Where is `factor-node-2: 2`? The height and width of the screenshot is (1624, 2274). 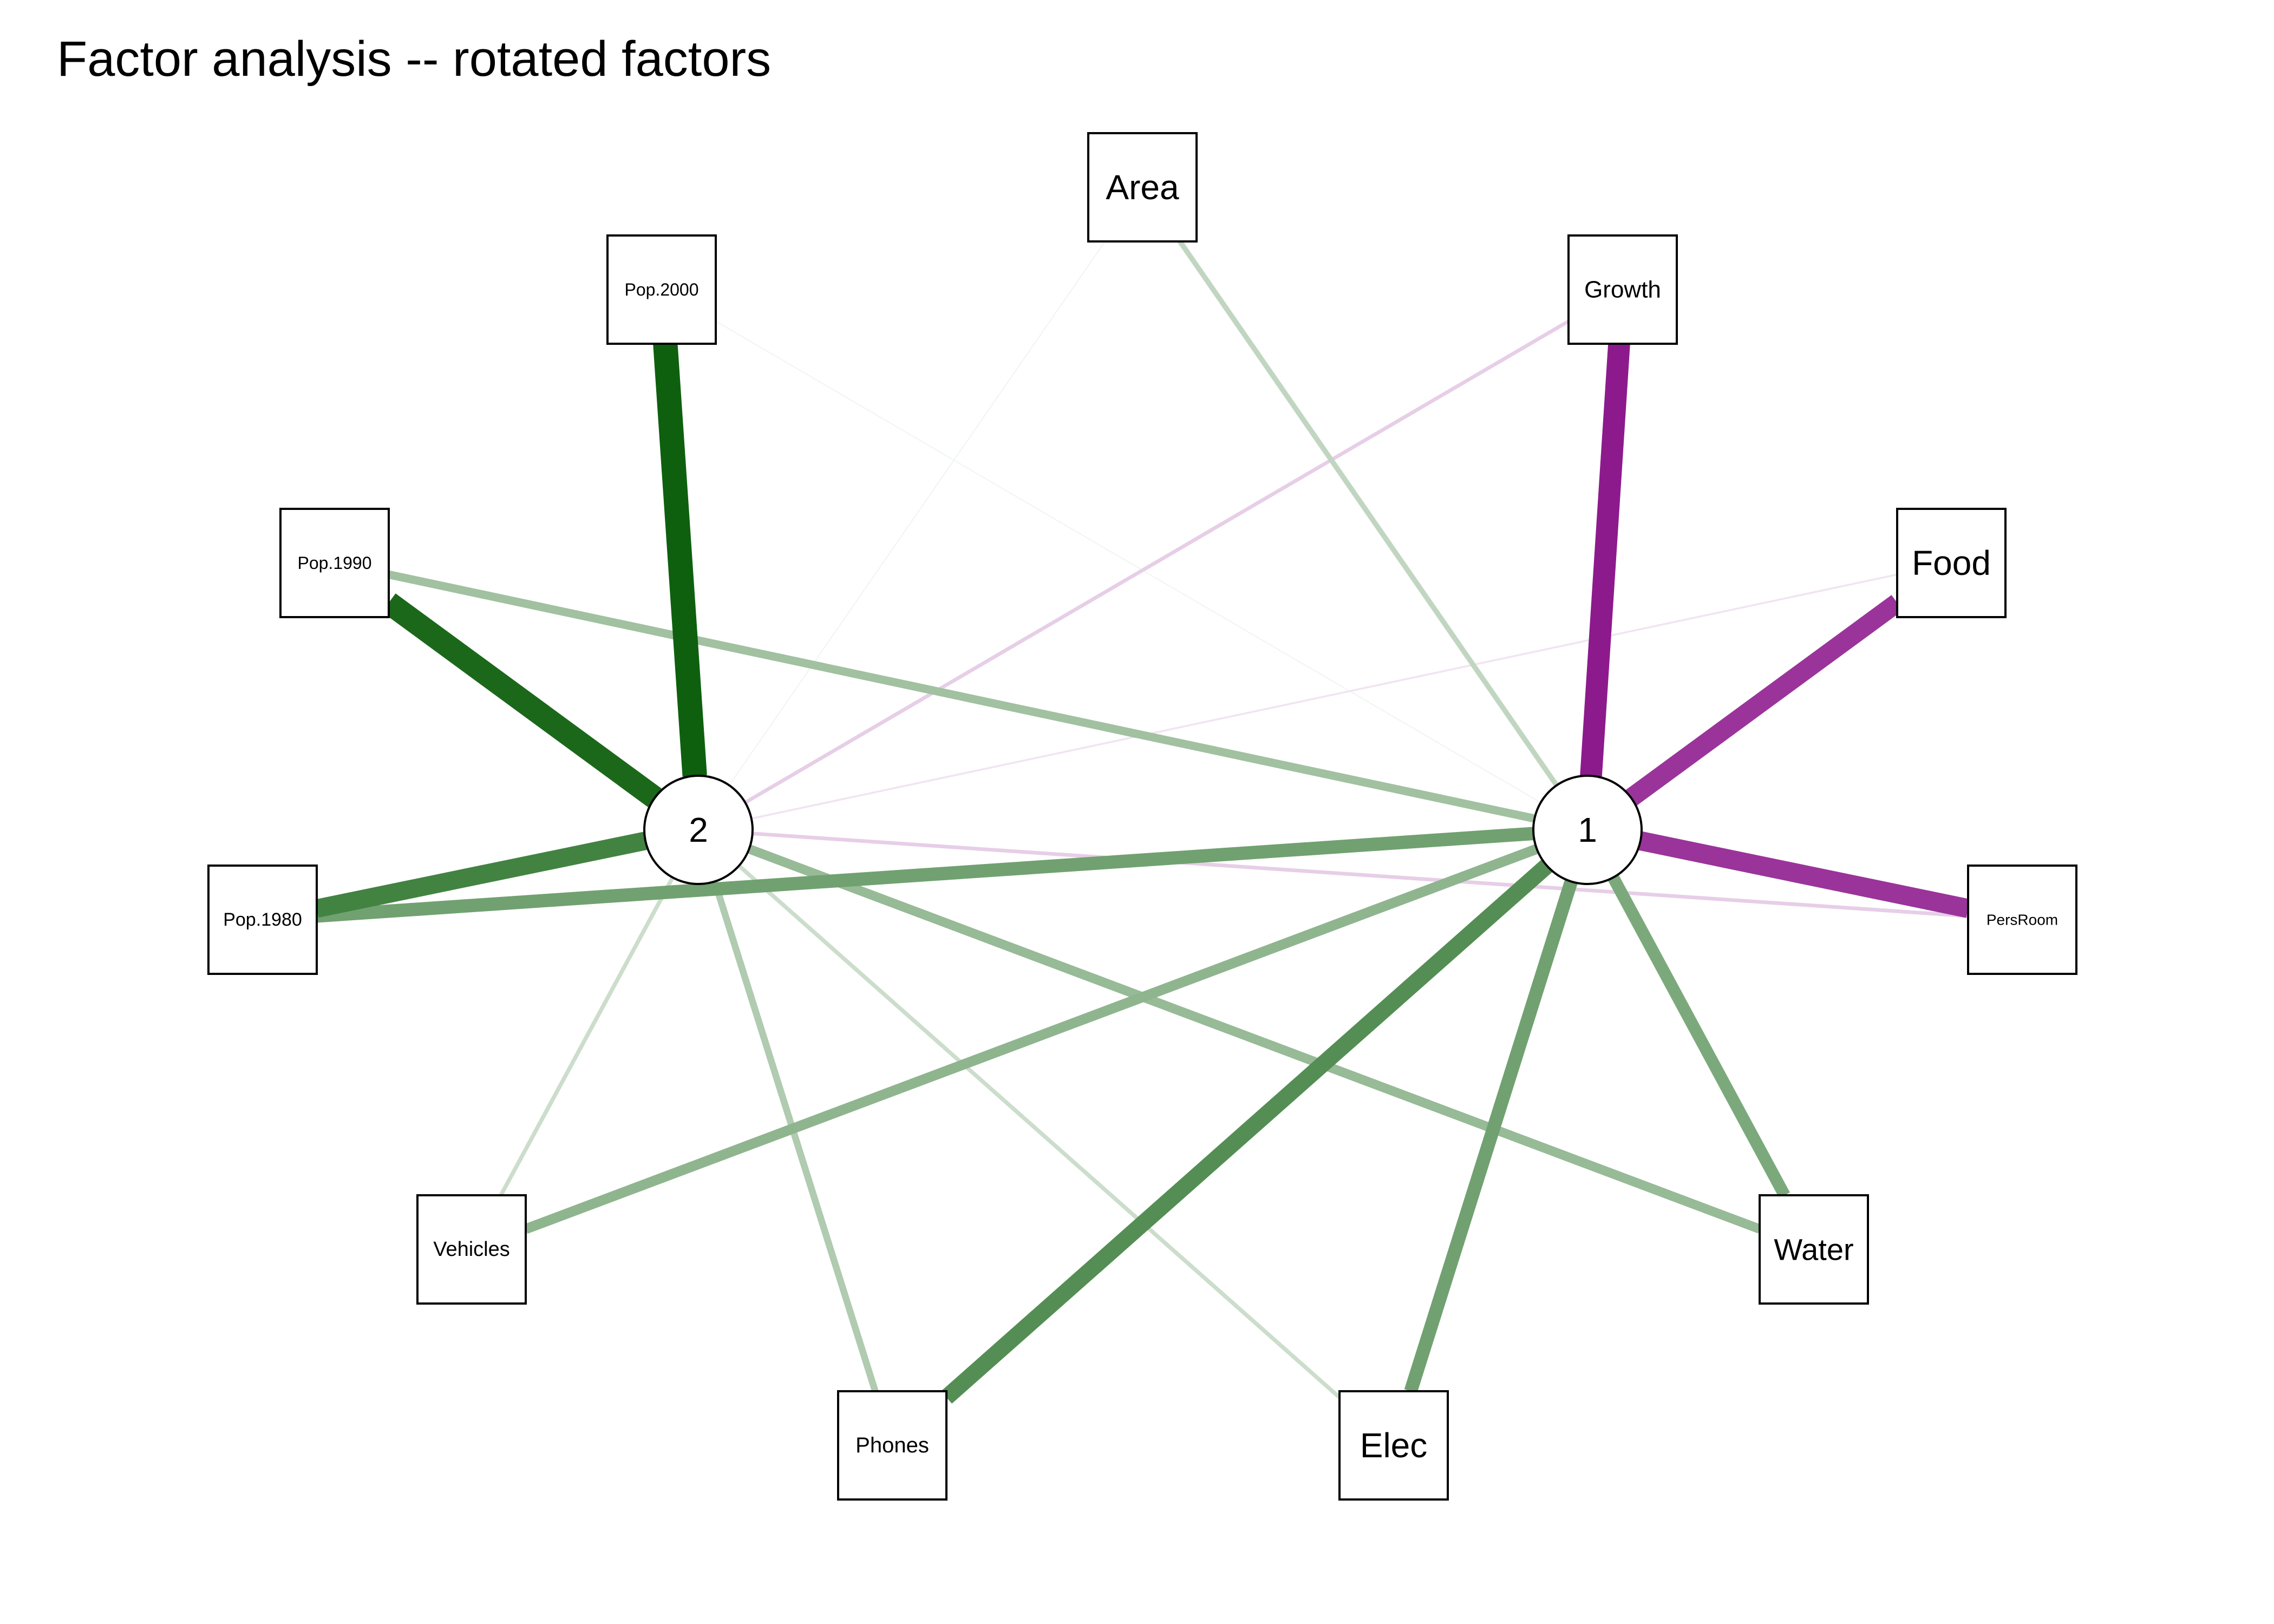
factor-node-2: 2 is located at coordinates (699, 830).